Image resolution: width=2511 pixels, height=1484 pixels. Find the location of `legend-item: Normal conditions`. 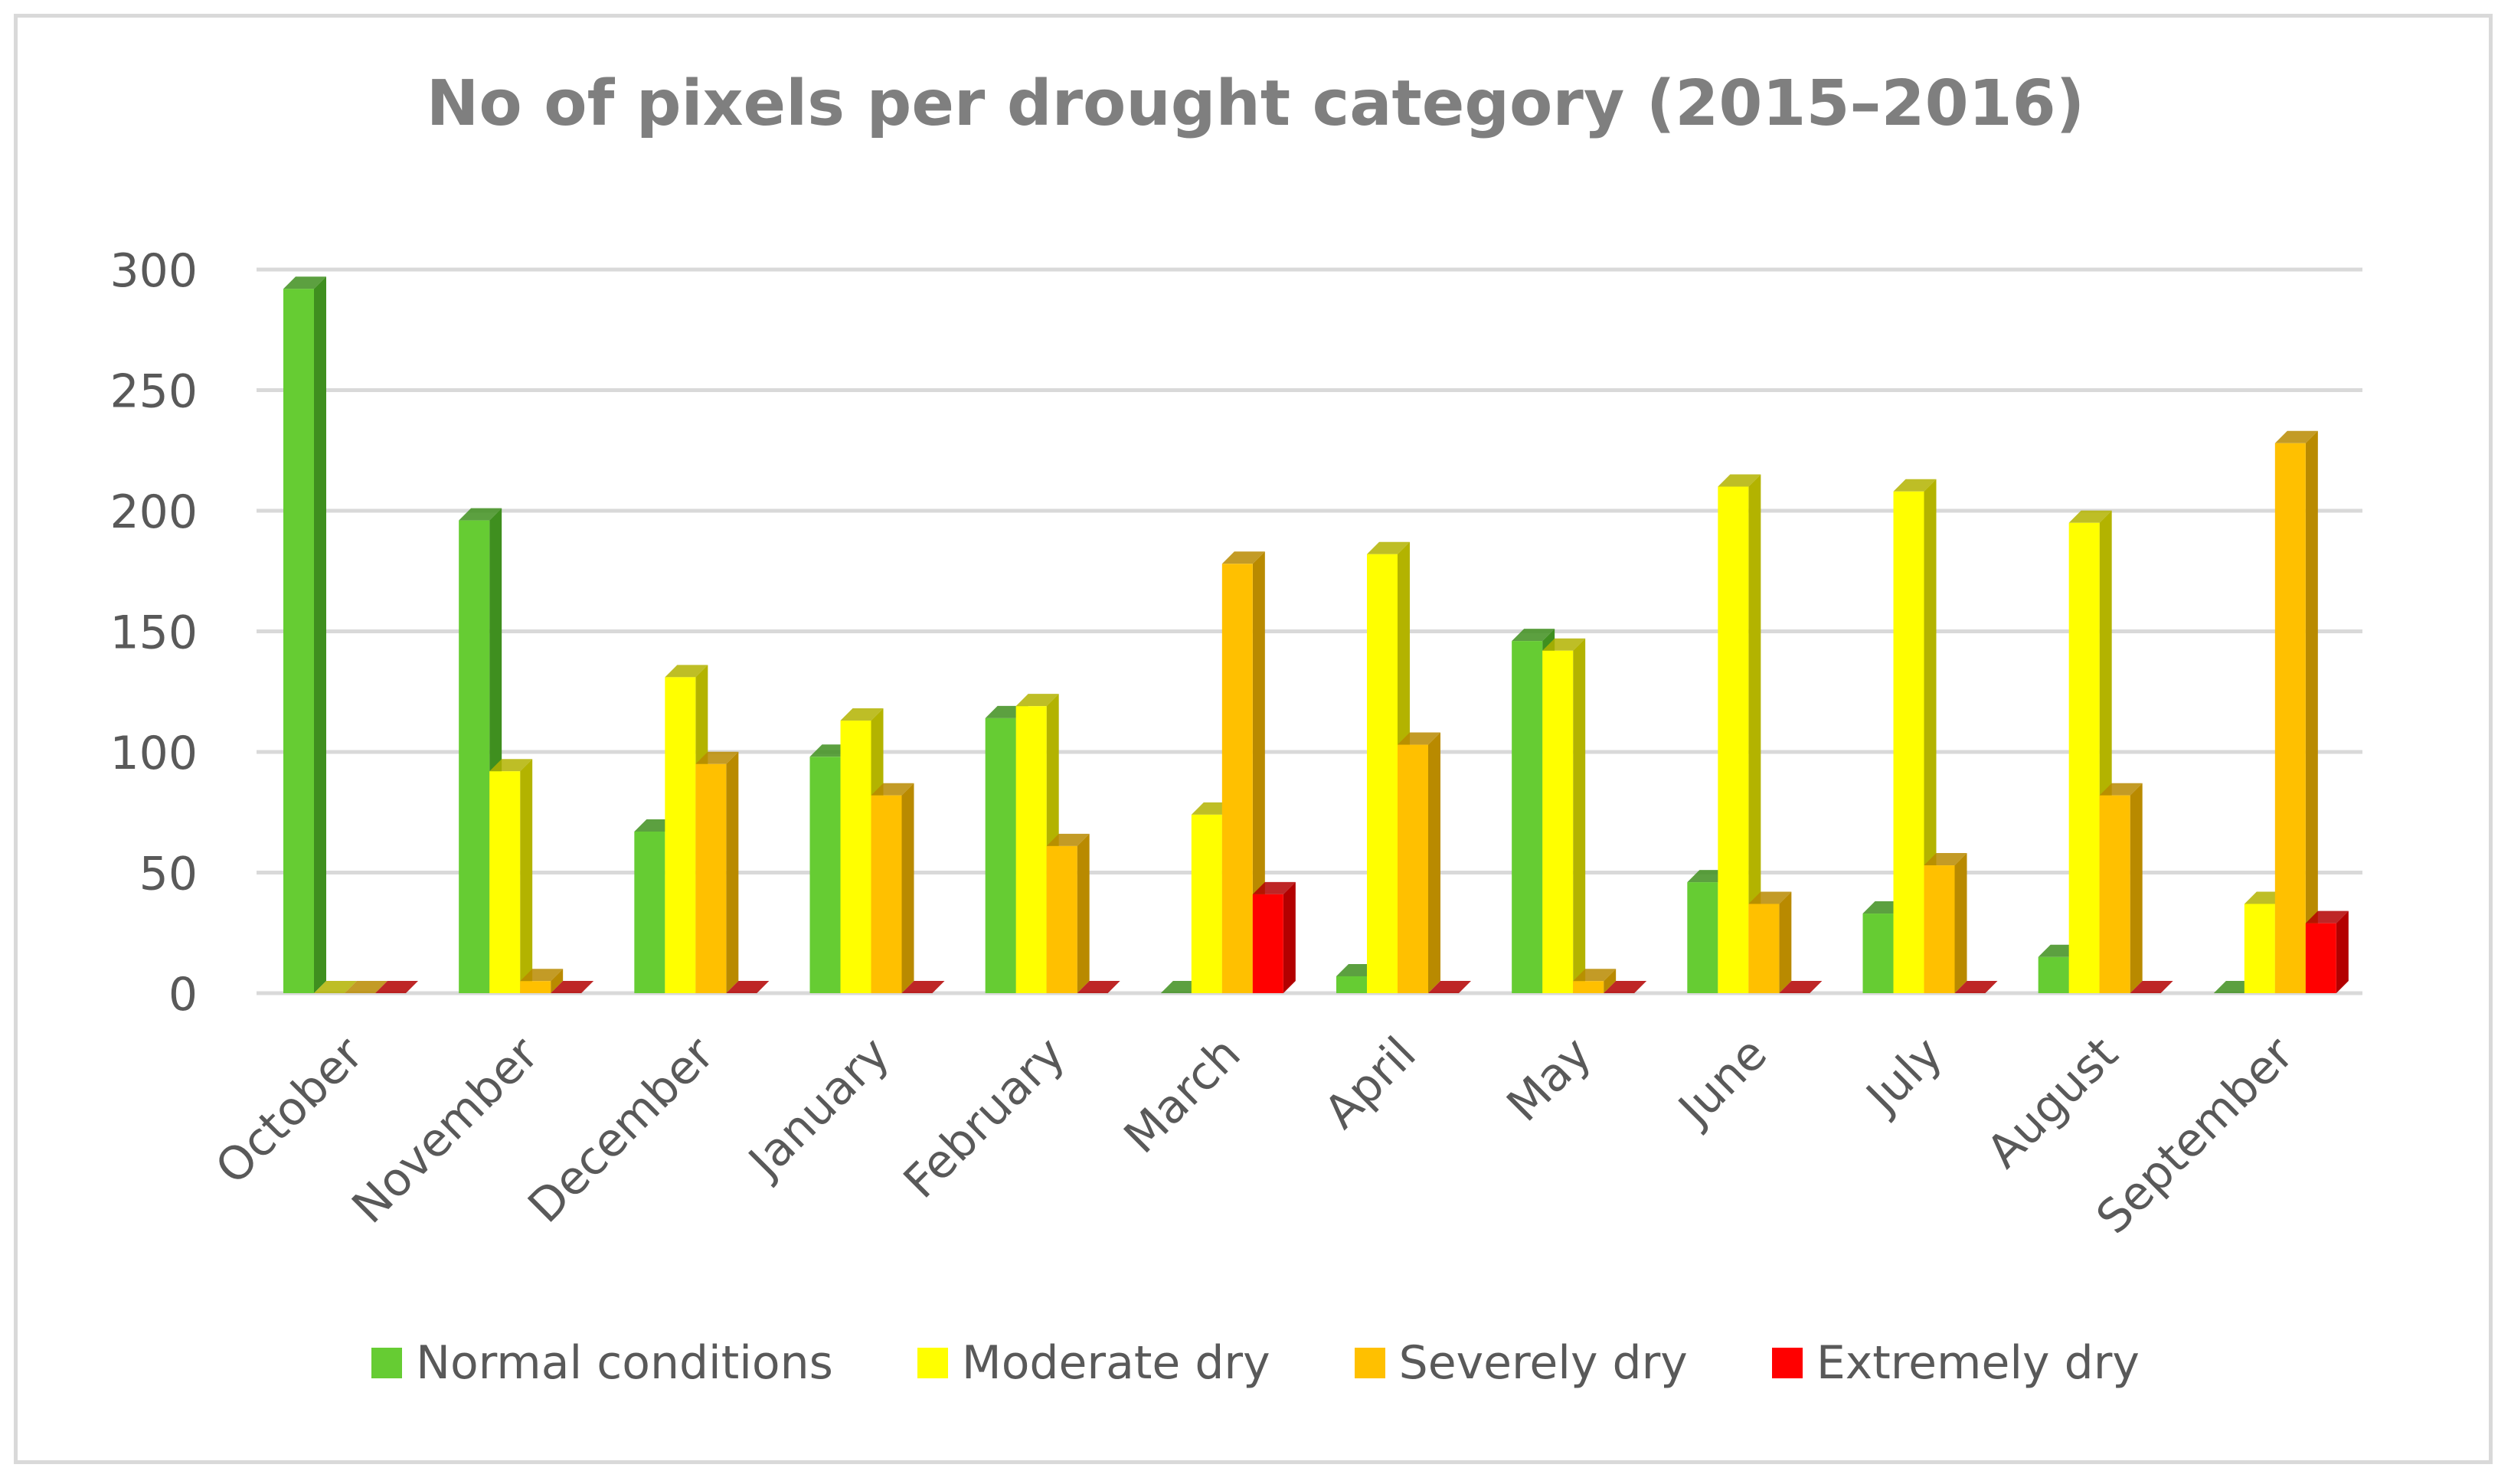

legend-item: Normal conditions is located at coordinates (602, 1363).